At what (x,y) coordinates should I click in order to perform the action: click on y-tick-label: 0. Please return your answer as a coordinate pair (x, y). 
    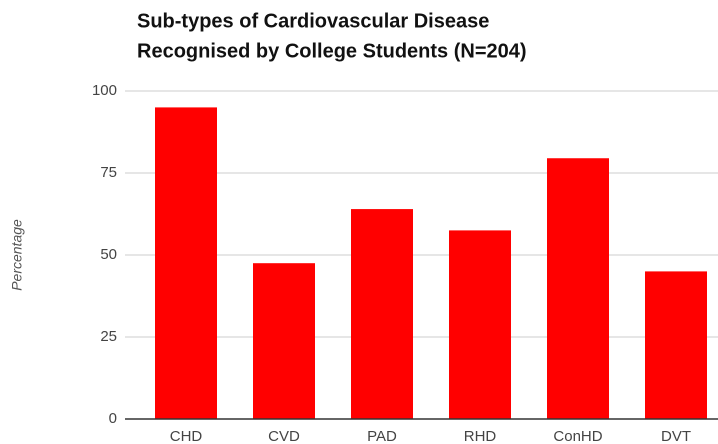
    Looking at the image, I should click on (113, 418).